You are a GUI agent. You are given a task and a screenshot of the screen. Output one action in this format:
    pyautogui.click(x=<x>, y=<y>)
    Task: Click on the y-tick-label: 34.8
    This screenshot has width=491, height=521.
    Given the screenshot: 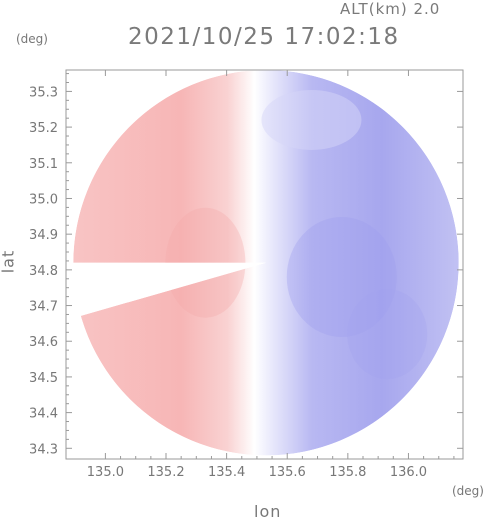 What is the action you would take?
    pyautogui.click(x=43, y=271)
    